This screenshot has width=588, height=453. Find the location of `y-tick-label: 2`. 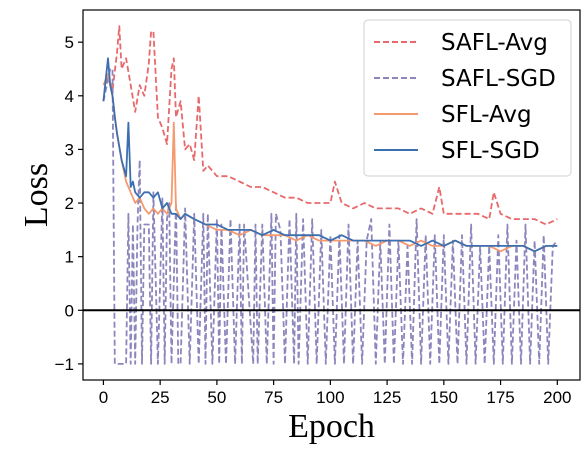

y-tick-label: 2 is located at coordinates (69, 203).